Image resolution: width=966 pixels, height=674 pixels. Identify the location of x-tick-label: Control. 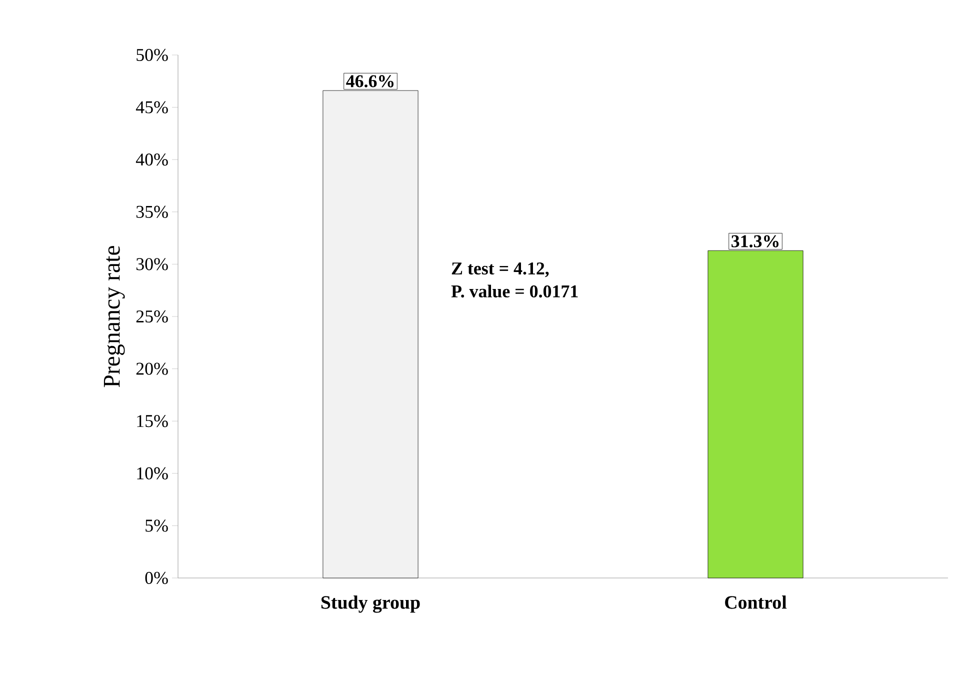
(756, 602).